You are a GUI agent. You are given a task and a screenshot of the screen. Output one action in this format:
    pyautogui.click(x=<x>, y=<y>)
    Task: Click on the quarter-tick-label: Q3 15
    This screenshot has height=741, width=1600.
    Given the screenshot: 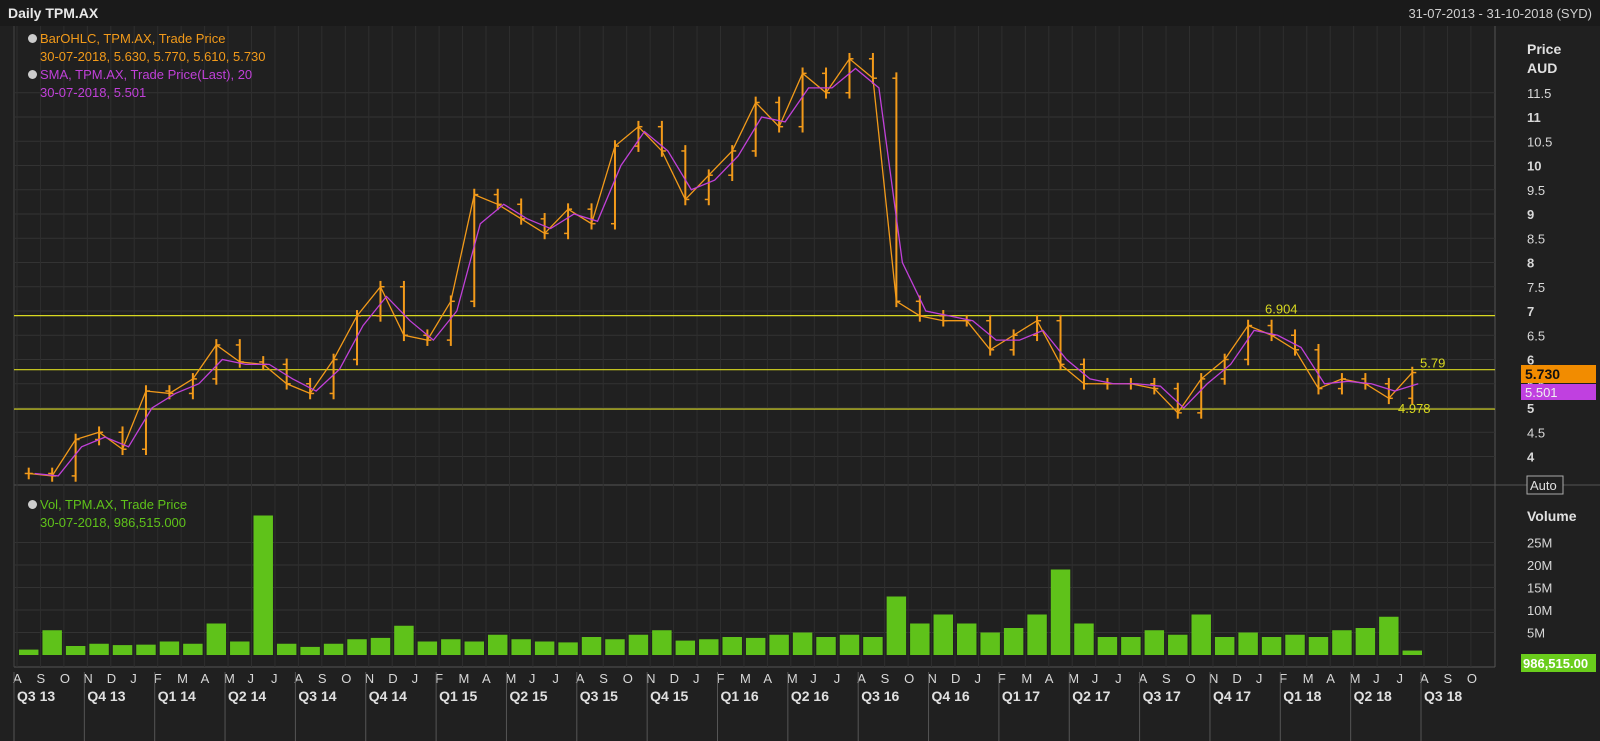 What is the action you would take?
    pyautogui.click(x=599, y=696)
    